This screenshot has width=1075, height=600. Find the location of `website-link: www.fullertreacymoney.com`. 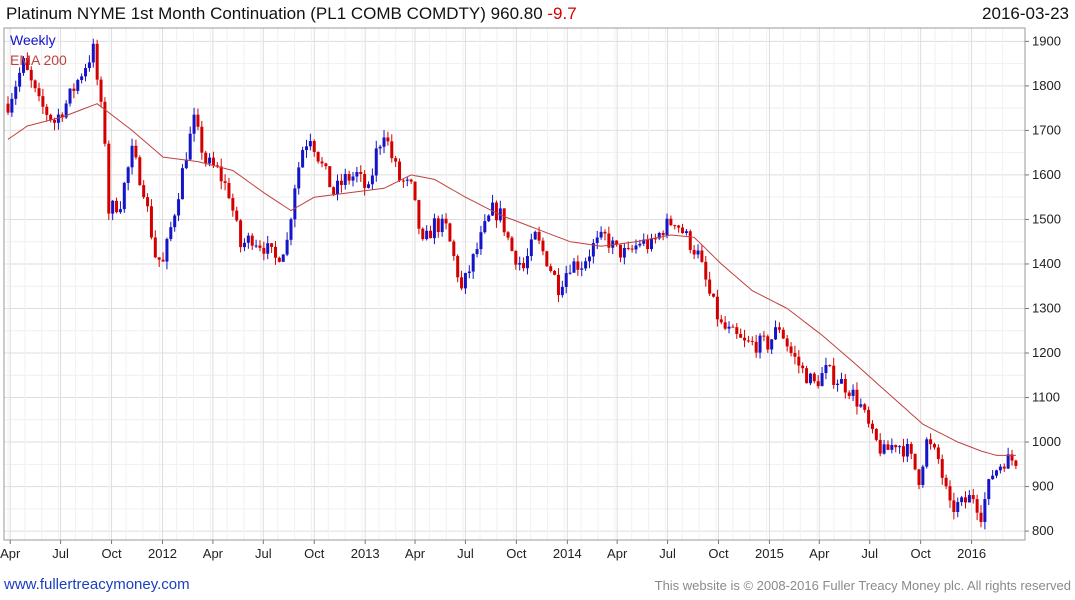

website-link: www.fullertreacymoney.com is located at coordinates (97, 584).